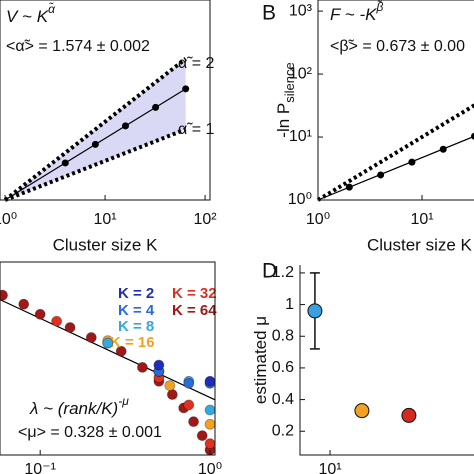  I want to click on y-tick-label: 0.6, so click(283, 367).